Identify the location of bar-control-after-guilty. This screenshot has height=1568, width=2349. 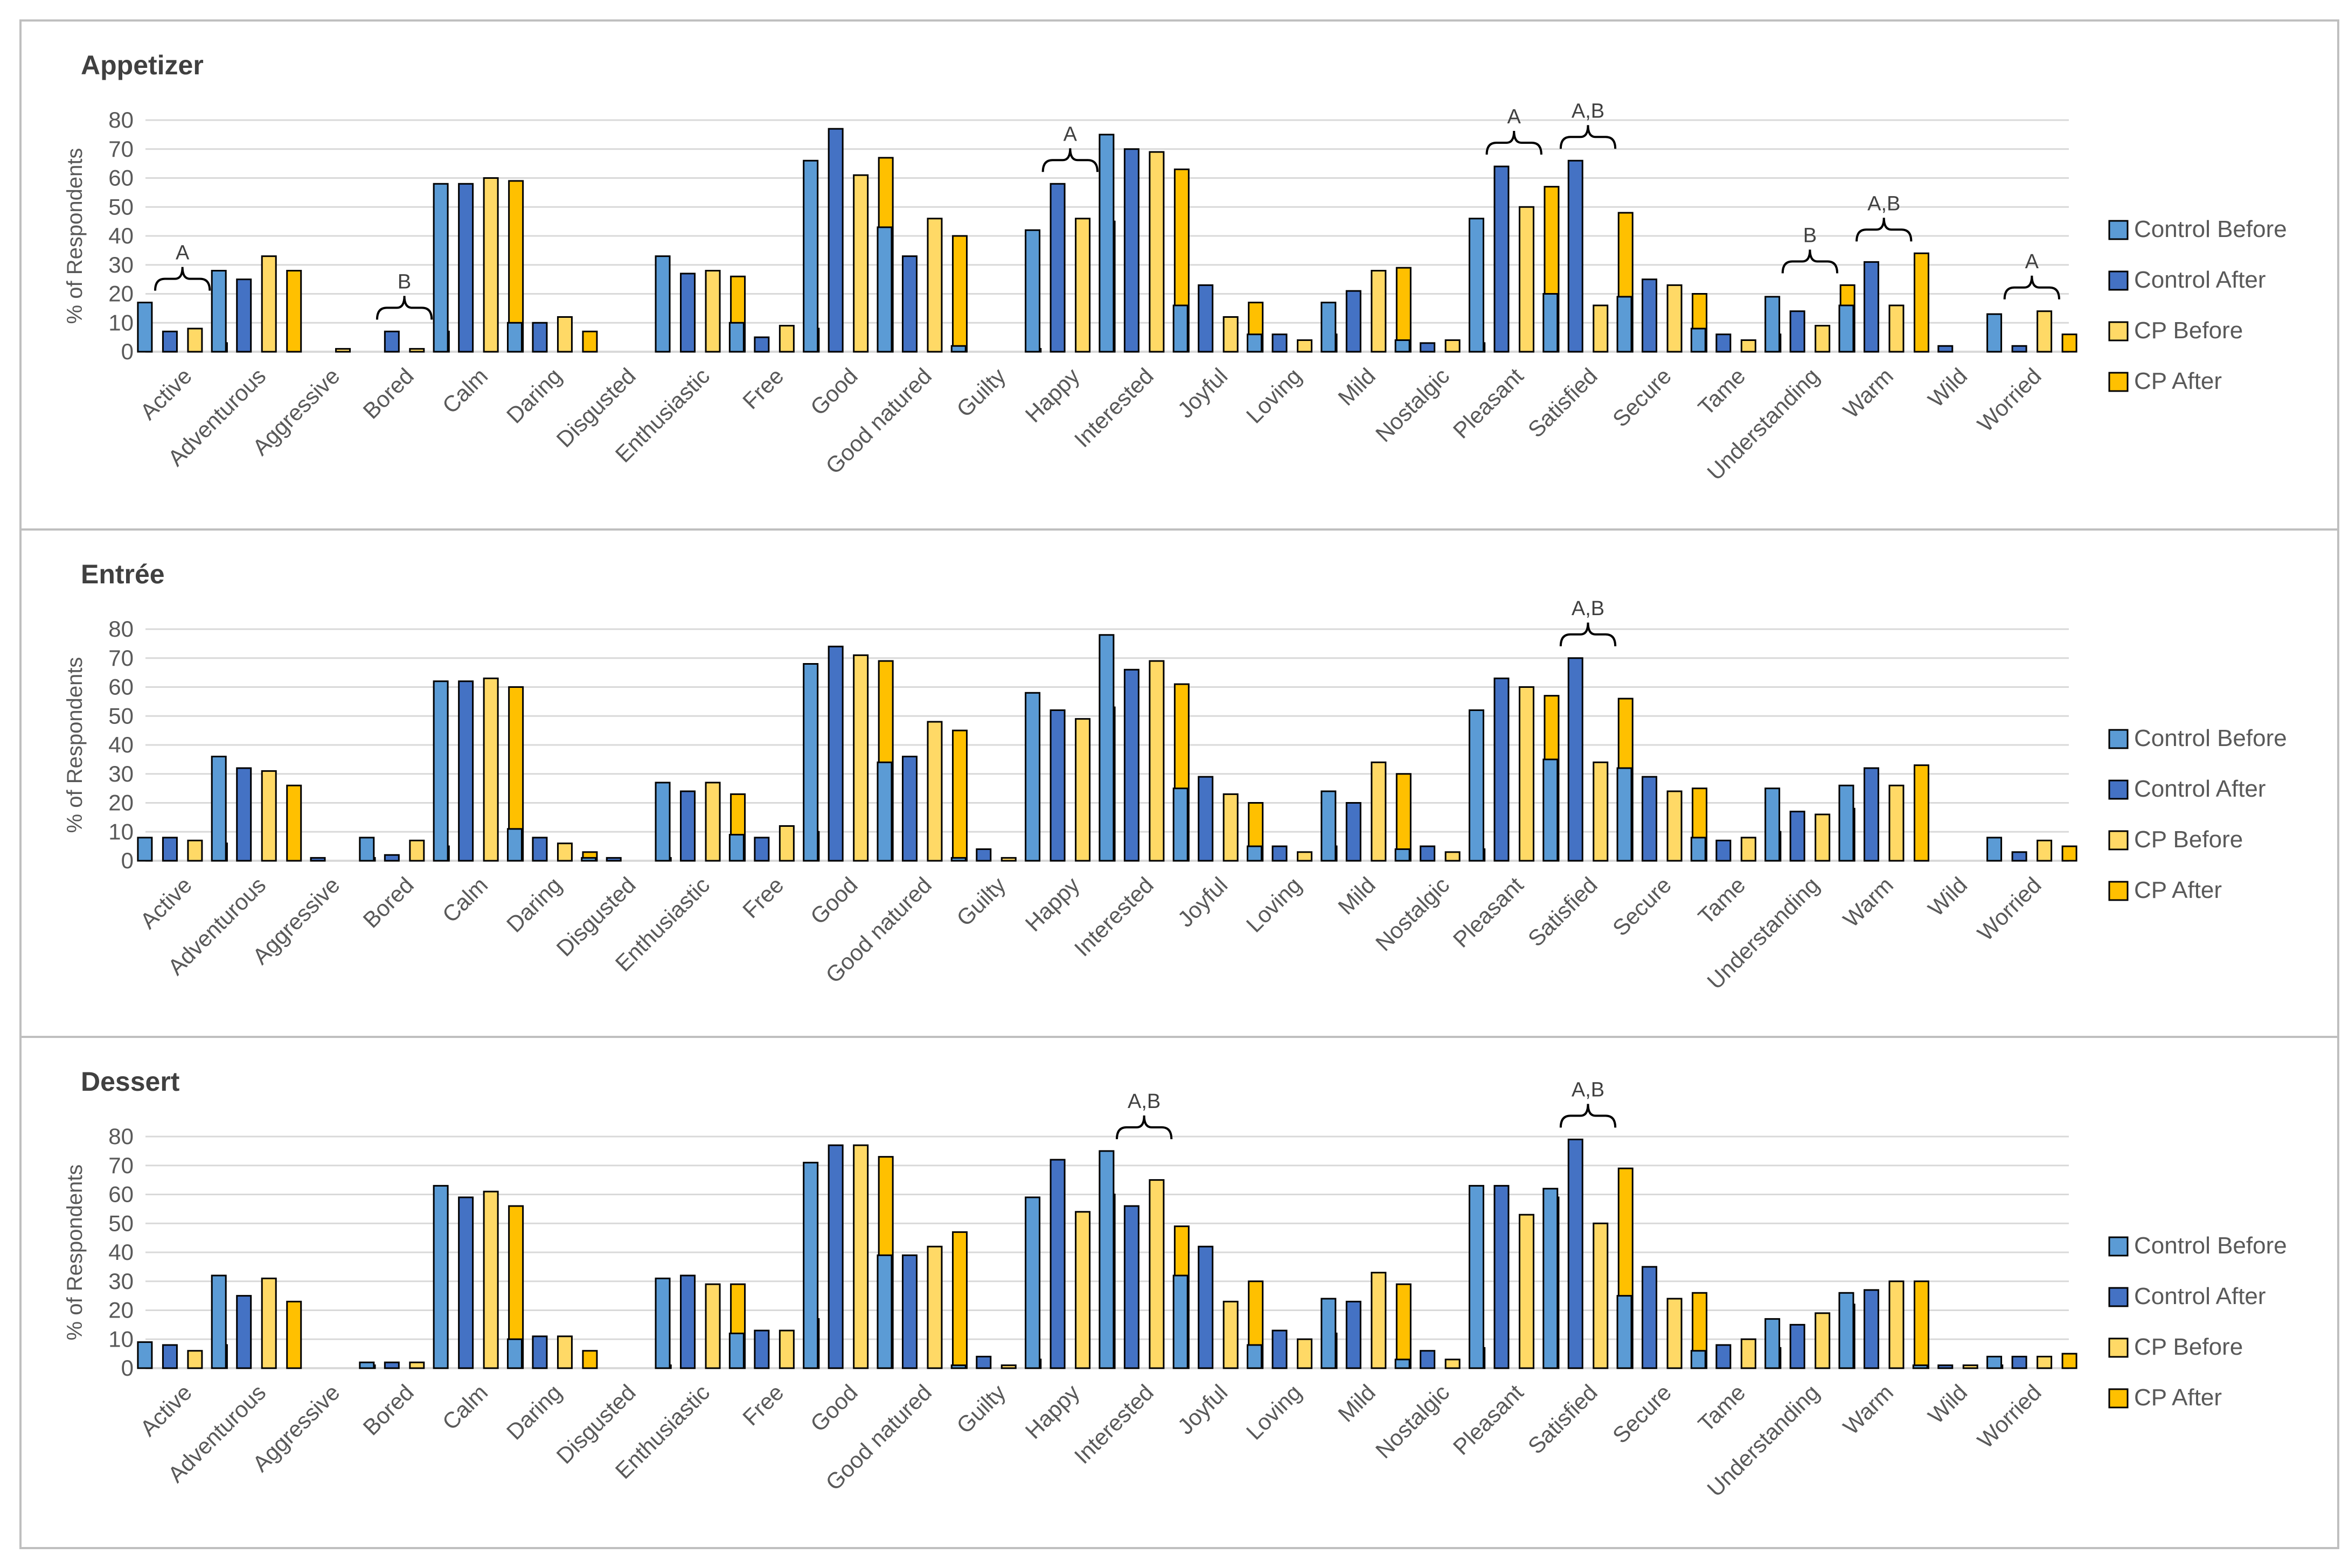
(984, 1362).